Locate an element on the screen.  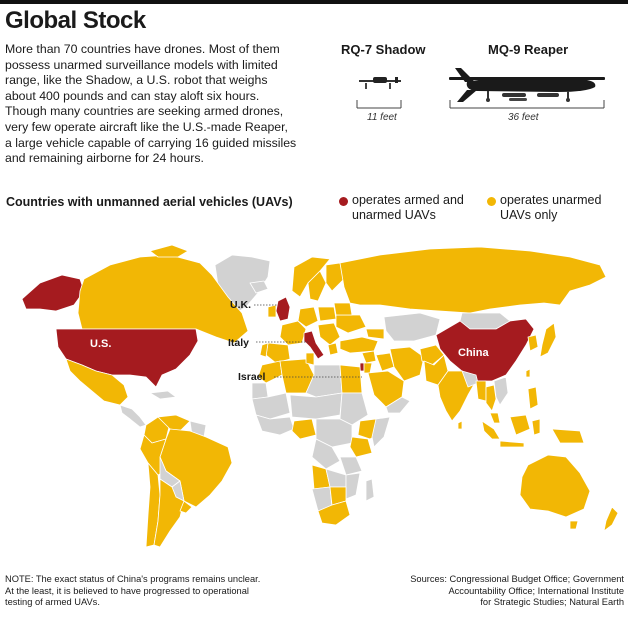
shadow-length: 11 feet is located at coordinates (382, 117).